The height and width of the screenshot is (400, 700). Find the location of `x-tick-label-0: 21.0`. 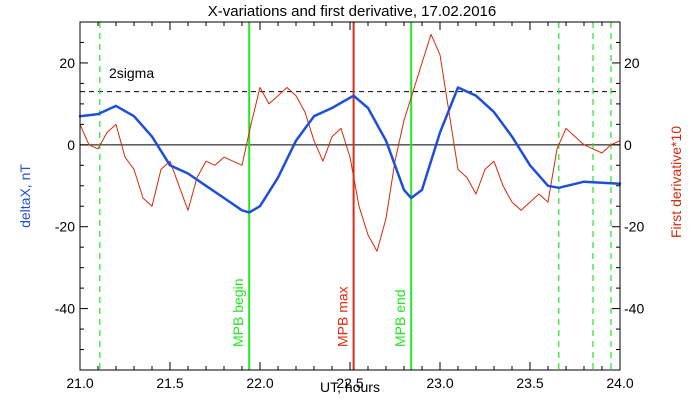

x-tick-label-0: 21.0 is located at coordinates (79, 383).